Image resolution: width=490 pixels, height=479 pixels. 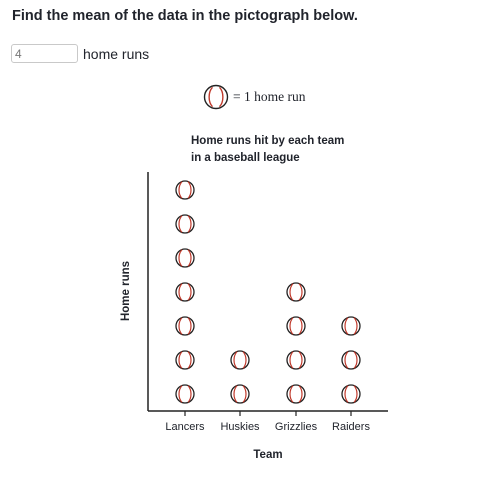 What do you see at coordinates (240, 427) in the screenshot?
I see `x-tick-label: Huskies` at bounding box center [240, 427].